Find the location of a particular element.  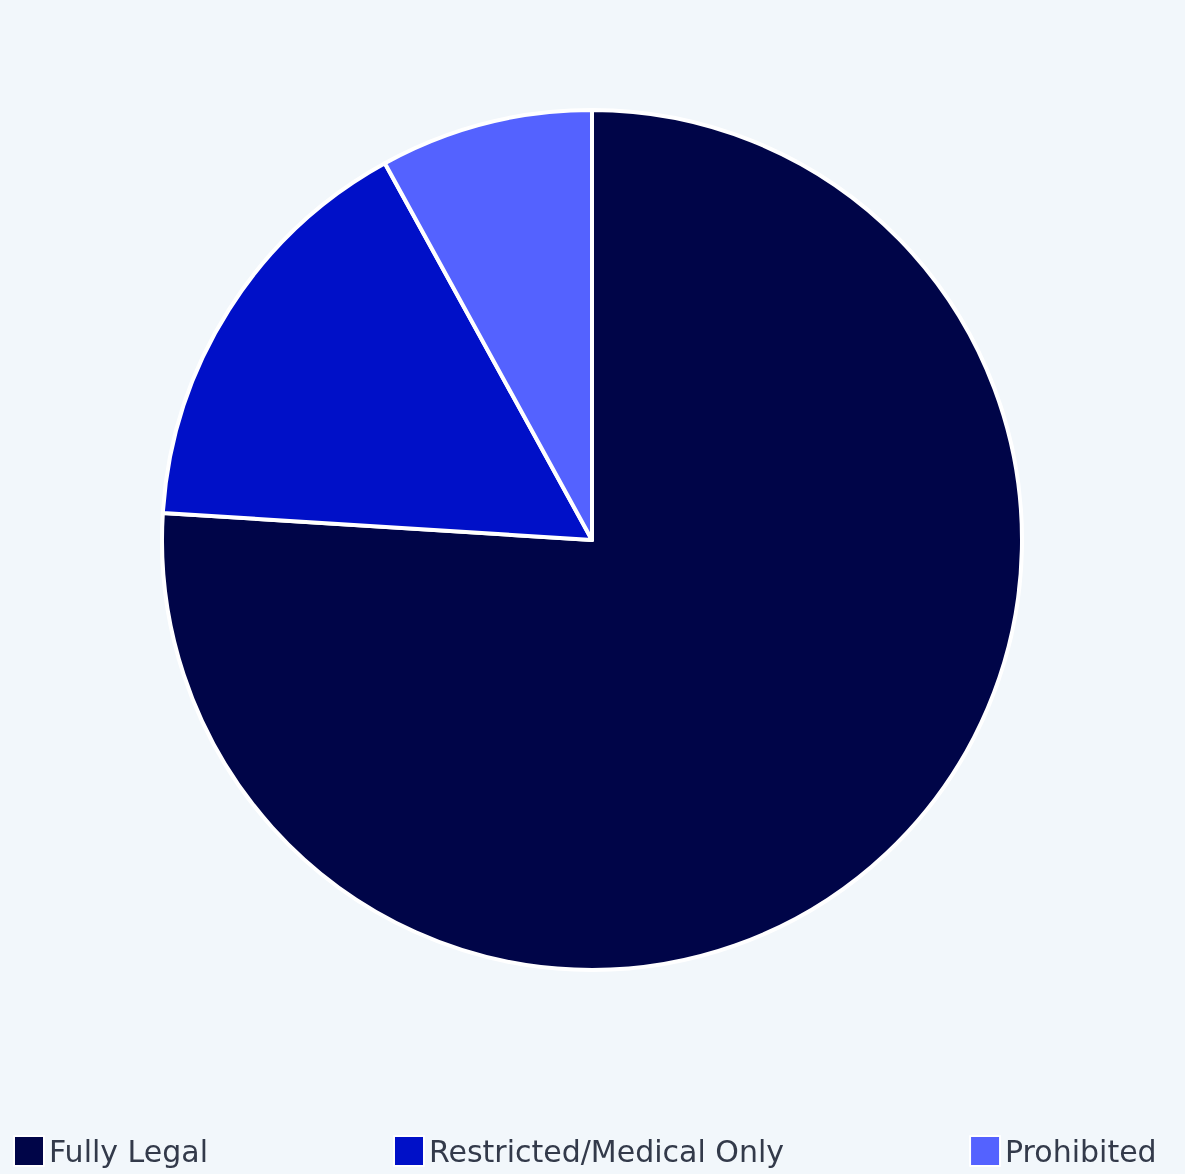

legend-label: Restricted/Medical Only is located at coordinates (606, 1151).